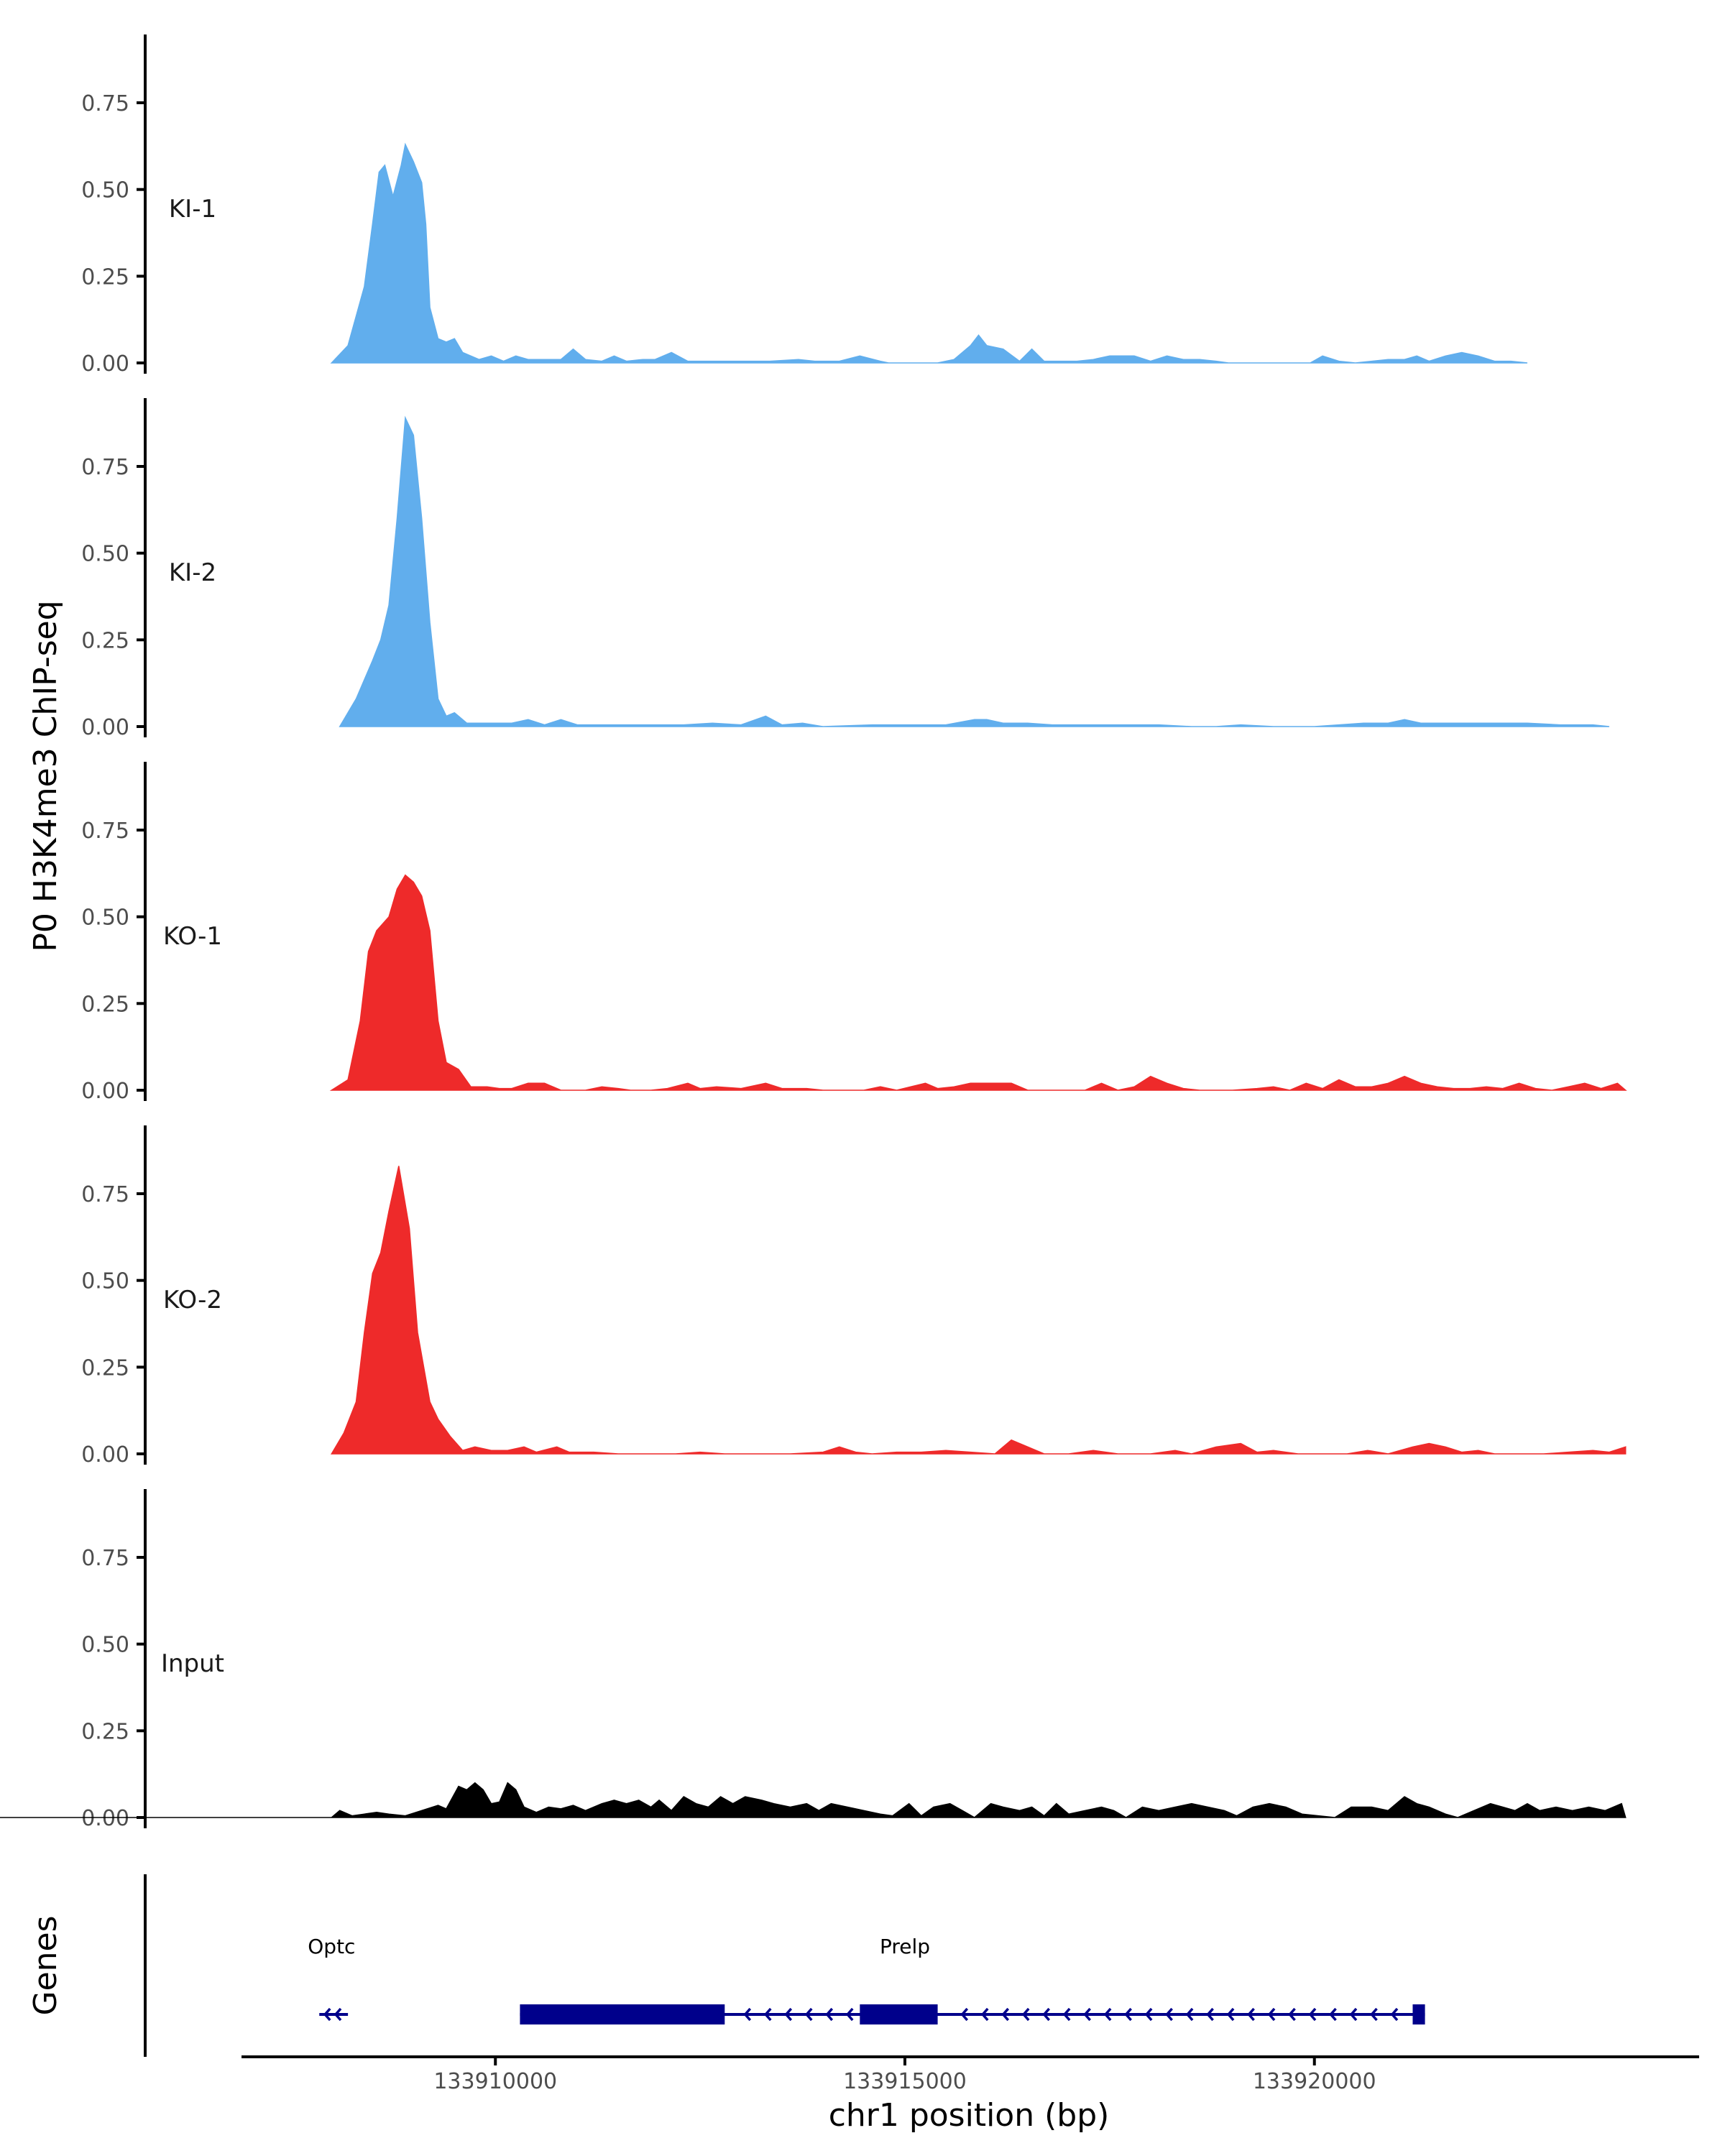  What do you see at coordinates (972, 1979) in the screenshot?
I see `gene-prelp: Prelp` at bounding box center [972, 1979].